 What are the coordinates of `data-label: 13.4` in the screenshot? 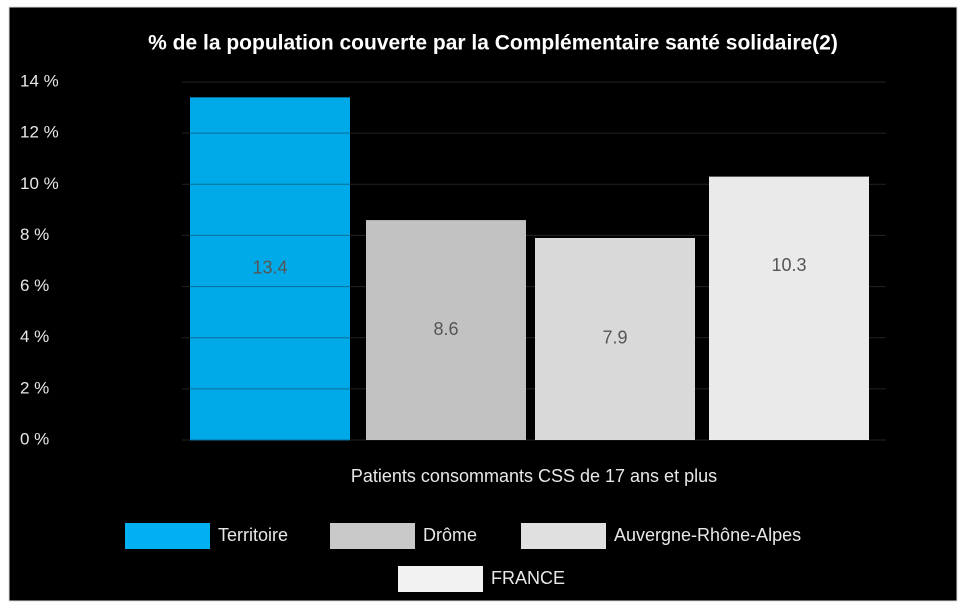 It's located at (269, 267).